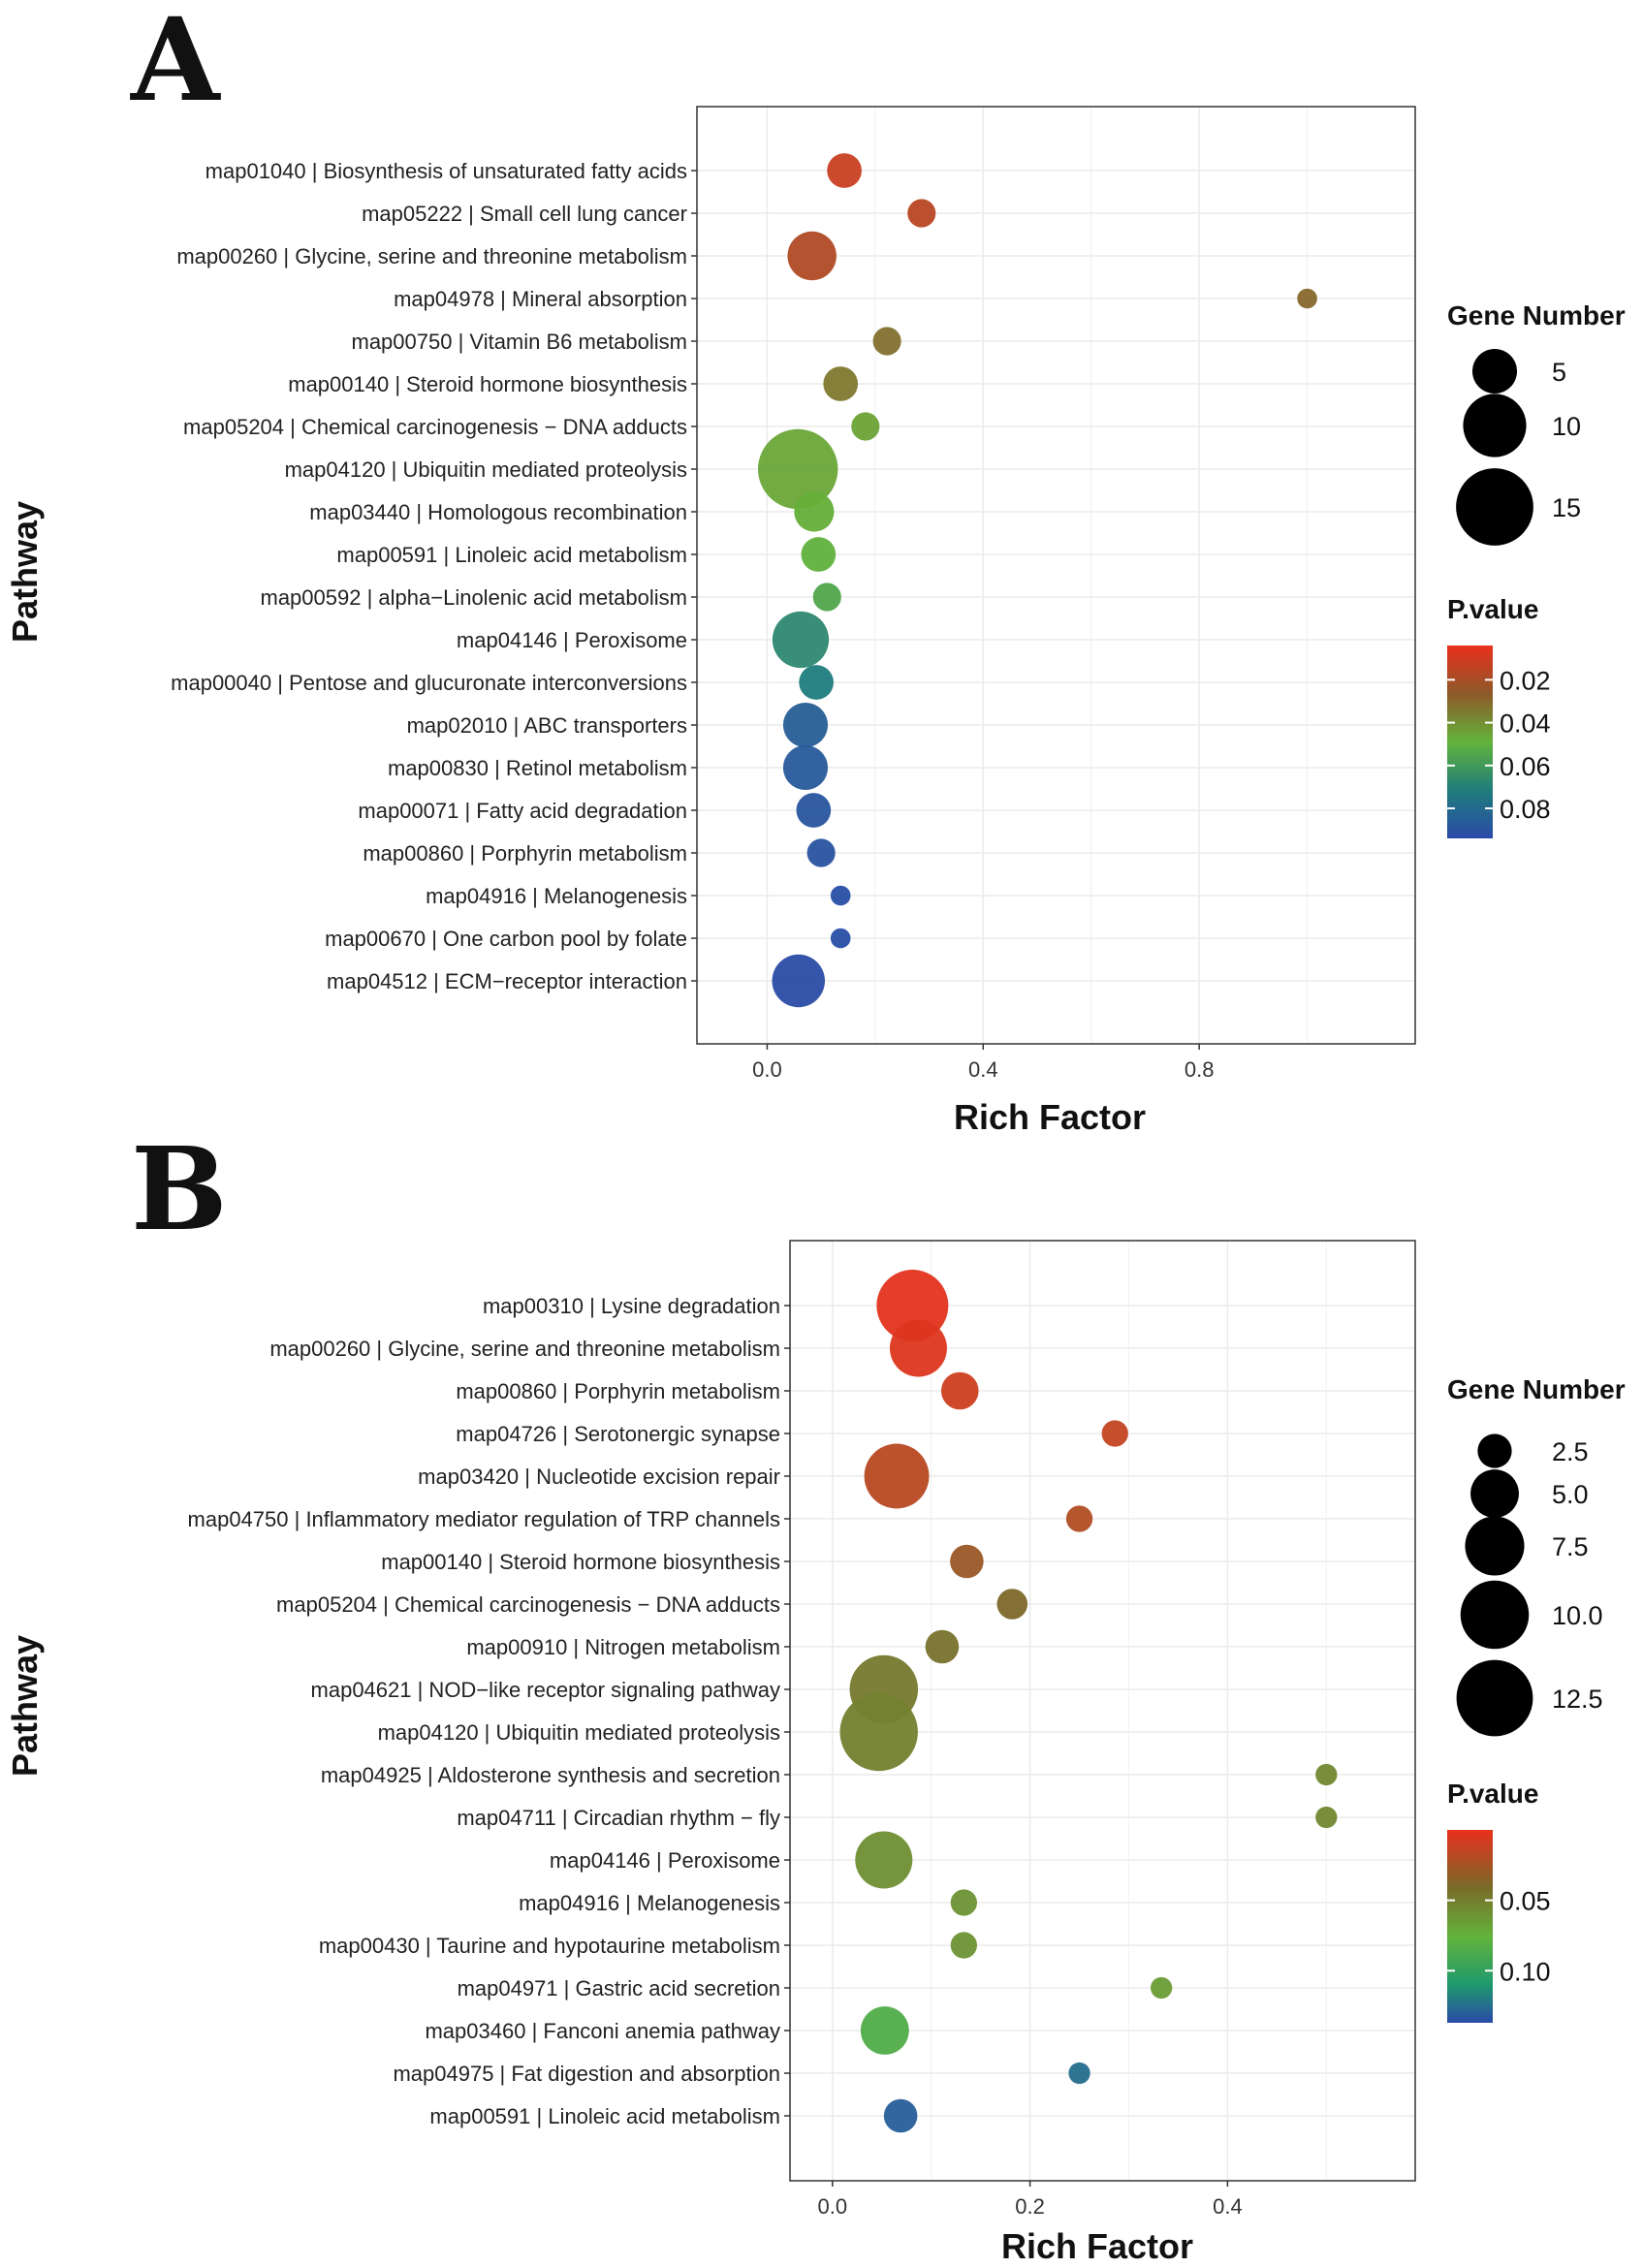  I want to click on y-tick-label: map04711 | Circadian rhythm − fly, so click(618, 1818).